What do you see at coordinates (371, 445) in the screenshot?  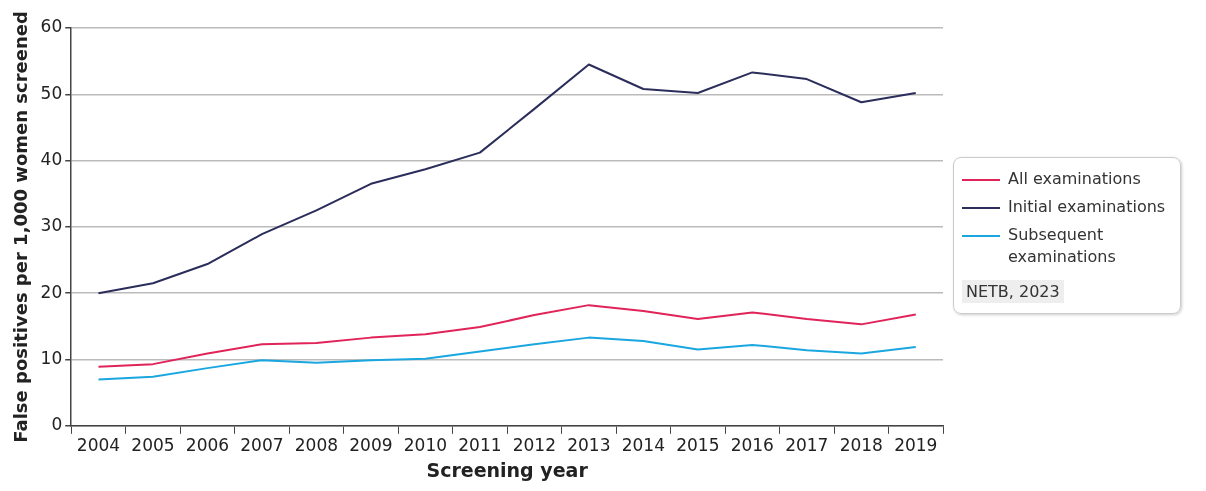 I see `x-tick-label: 2009` at bounding box center [371, 445].